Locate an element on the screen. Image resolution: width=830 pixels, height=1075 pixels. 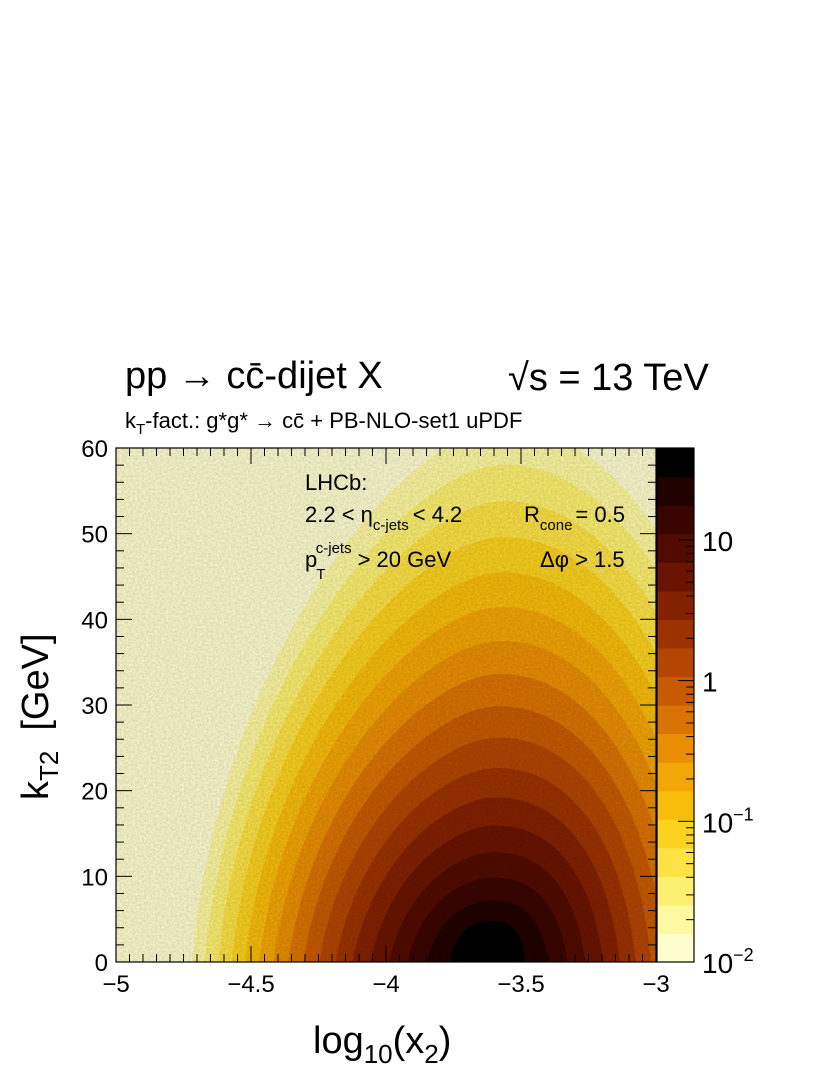
y-tick-label: 60 is located at coordinates (94, 449).